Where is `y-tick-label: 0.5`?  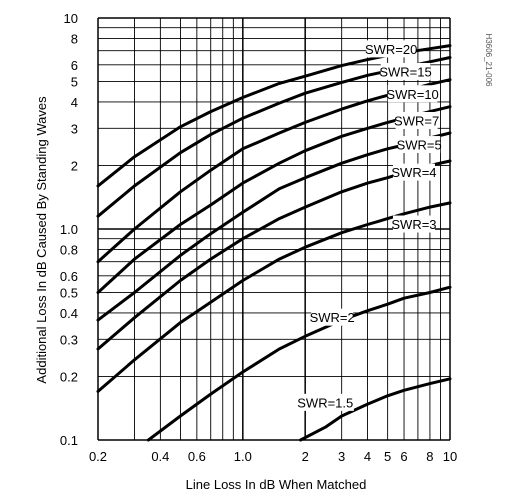 y-tick-label: 0.5 is located at coordinates (69, 293).